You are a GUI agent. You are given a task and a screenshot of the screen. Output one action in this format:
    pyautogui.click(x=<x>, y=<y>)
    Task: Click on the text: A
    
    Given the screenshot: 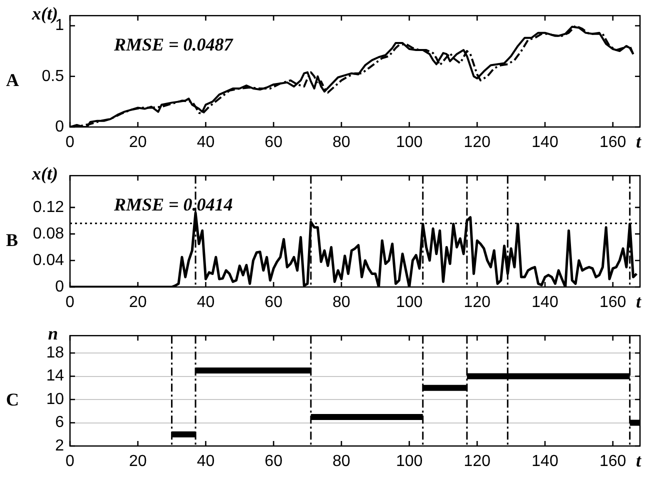 What is the action you would take?
    pyautogui.click(x=12, y=80)
    